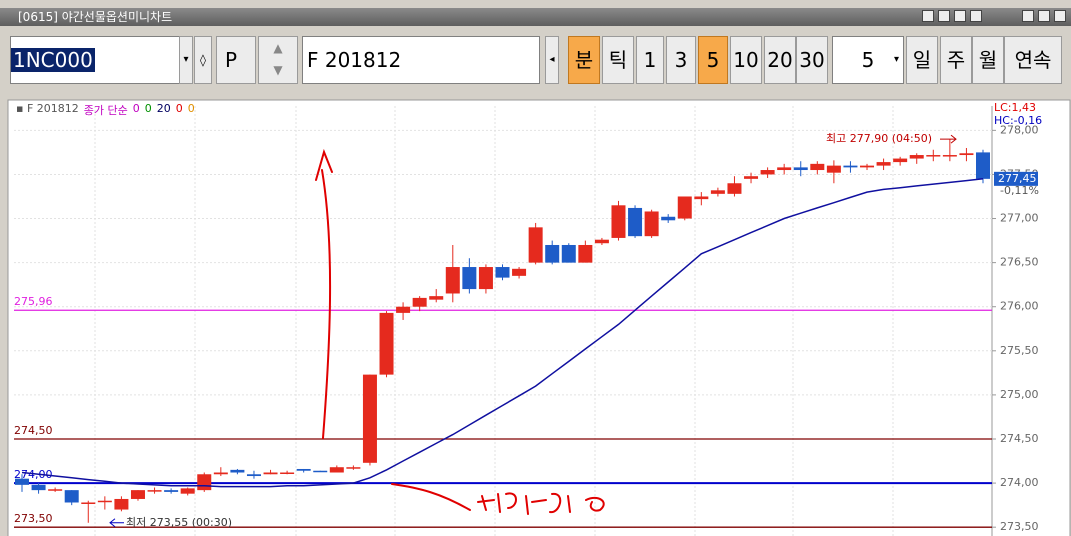 The height and width of the screenshot is (536, 1071). What do you see at coordinates (95, 60) in the screenshot?
I see `code-input: 1NC000` at bounding box center [95, 60].